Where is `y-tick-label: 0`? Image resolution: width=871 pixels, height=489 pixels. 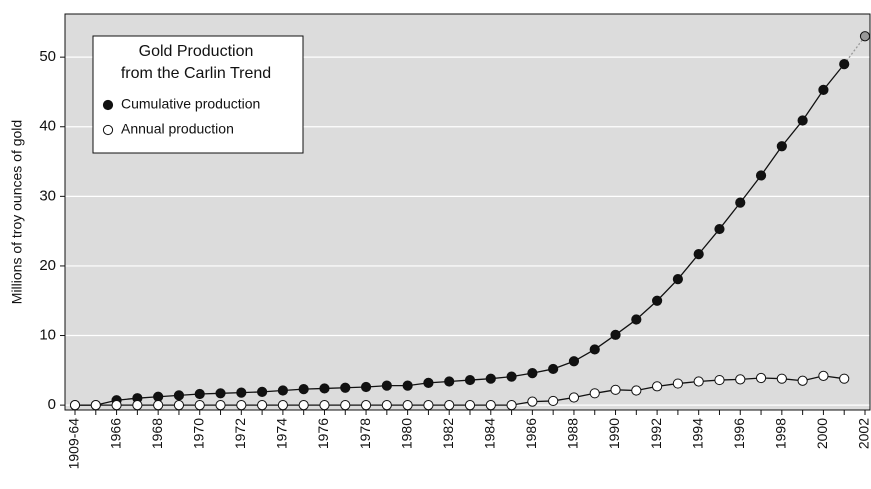
y-tick-label: 0 is located at coordinates (52, 404).